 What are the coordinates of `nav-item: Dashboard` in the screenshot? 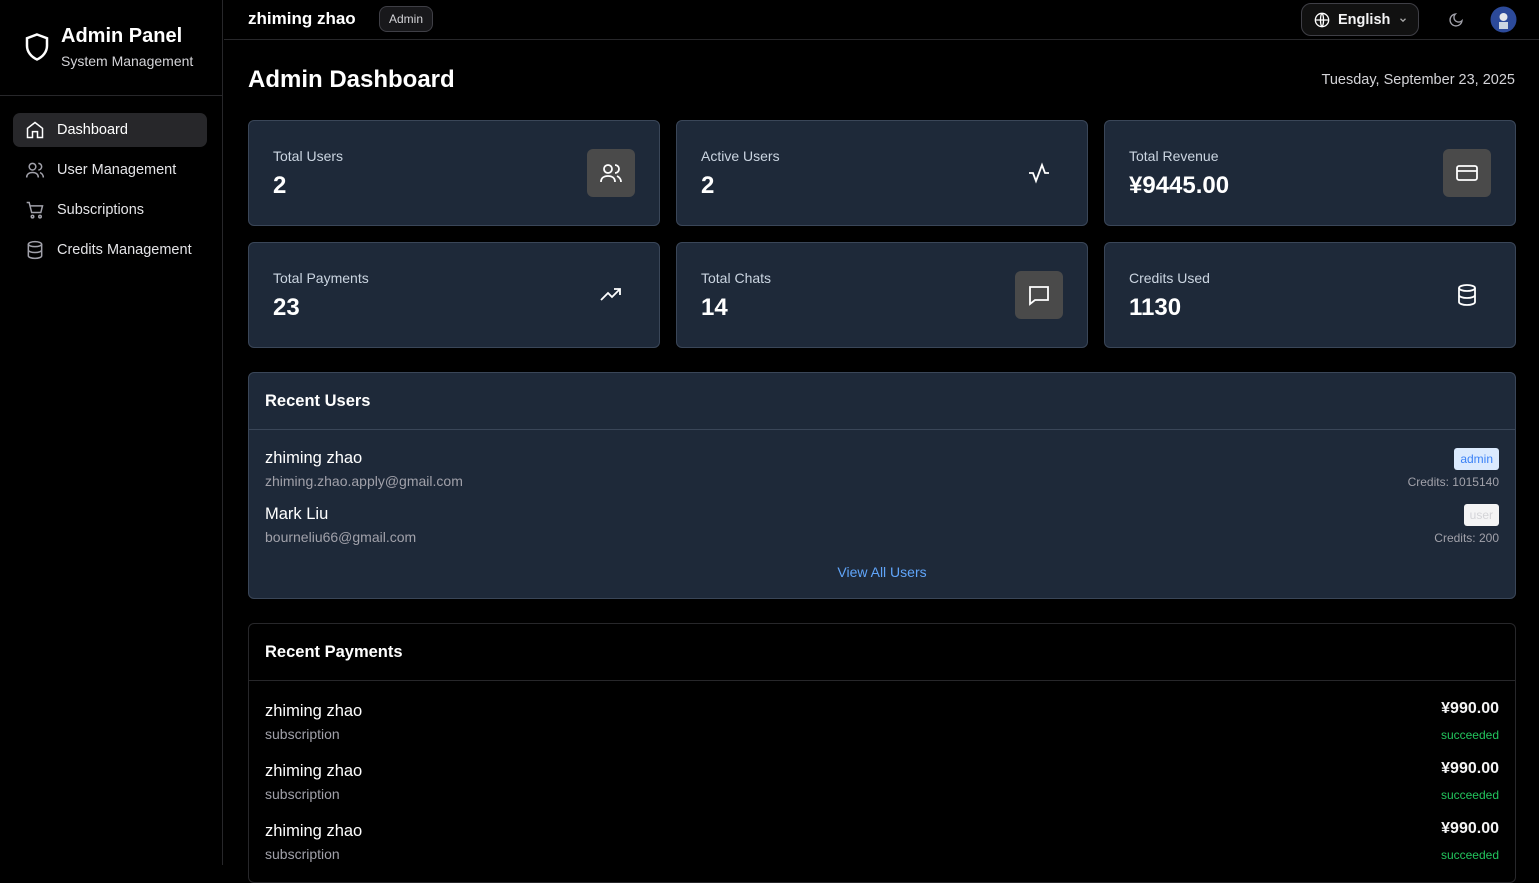 It's located at (110, 130).